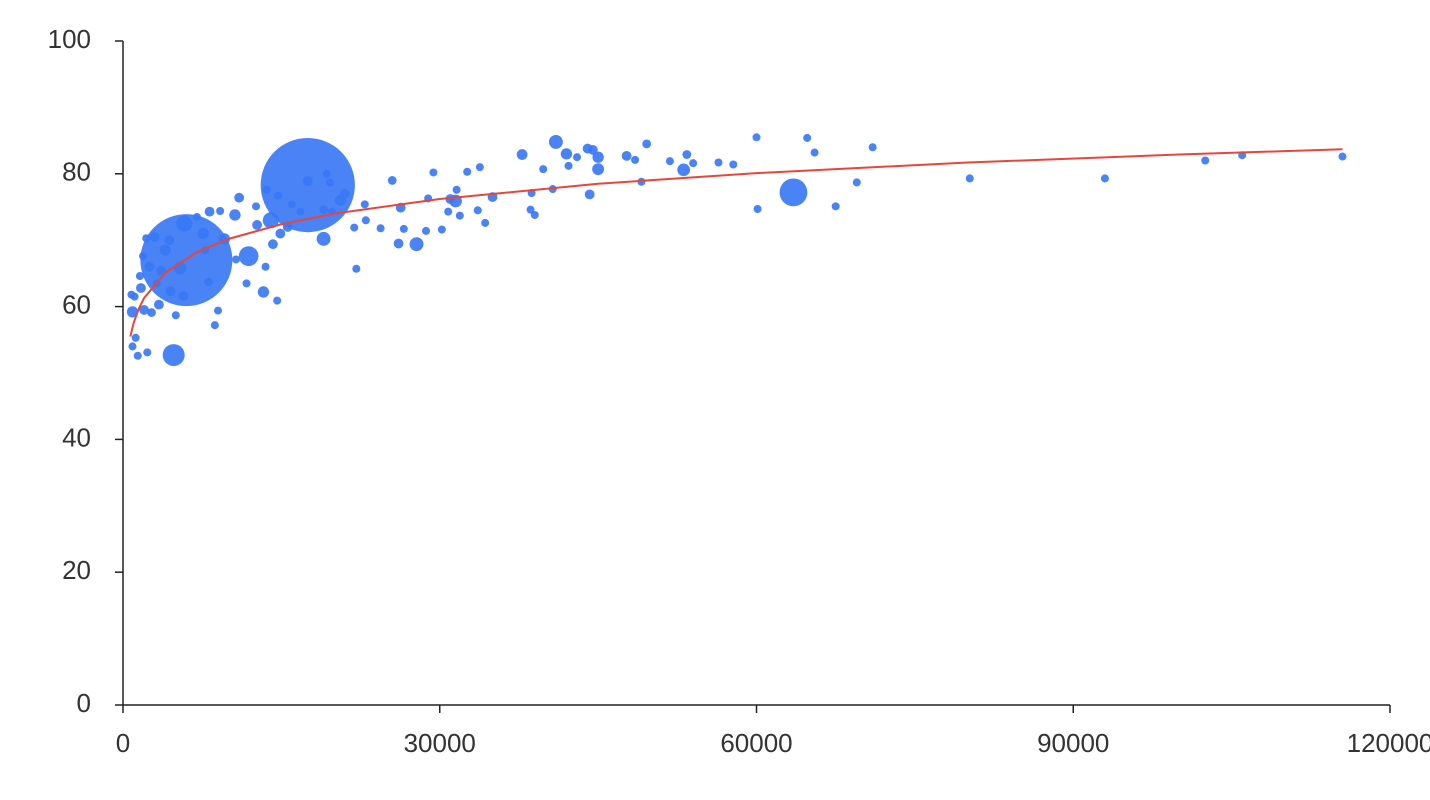 The width and height of the screenshot is (1430, 800). What do you see at coordinates (69, 39) in the screenshot?
I see `y-tick-label: 100` at bounding box center [69, 39].